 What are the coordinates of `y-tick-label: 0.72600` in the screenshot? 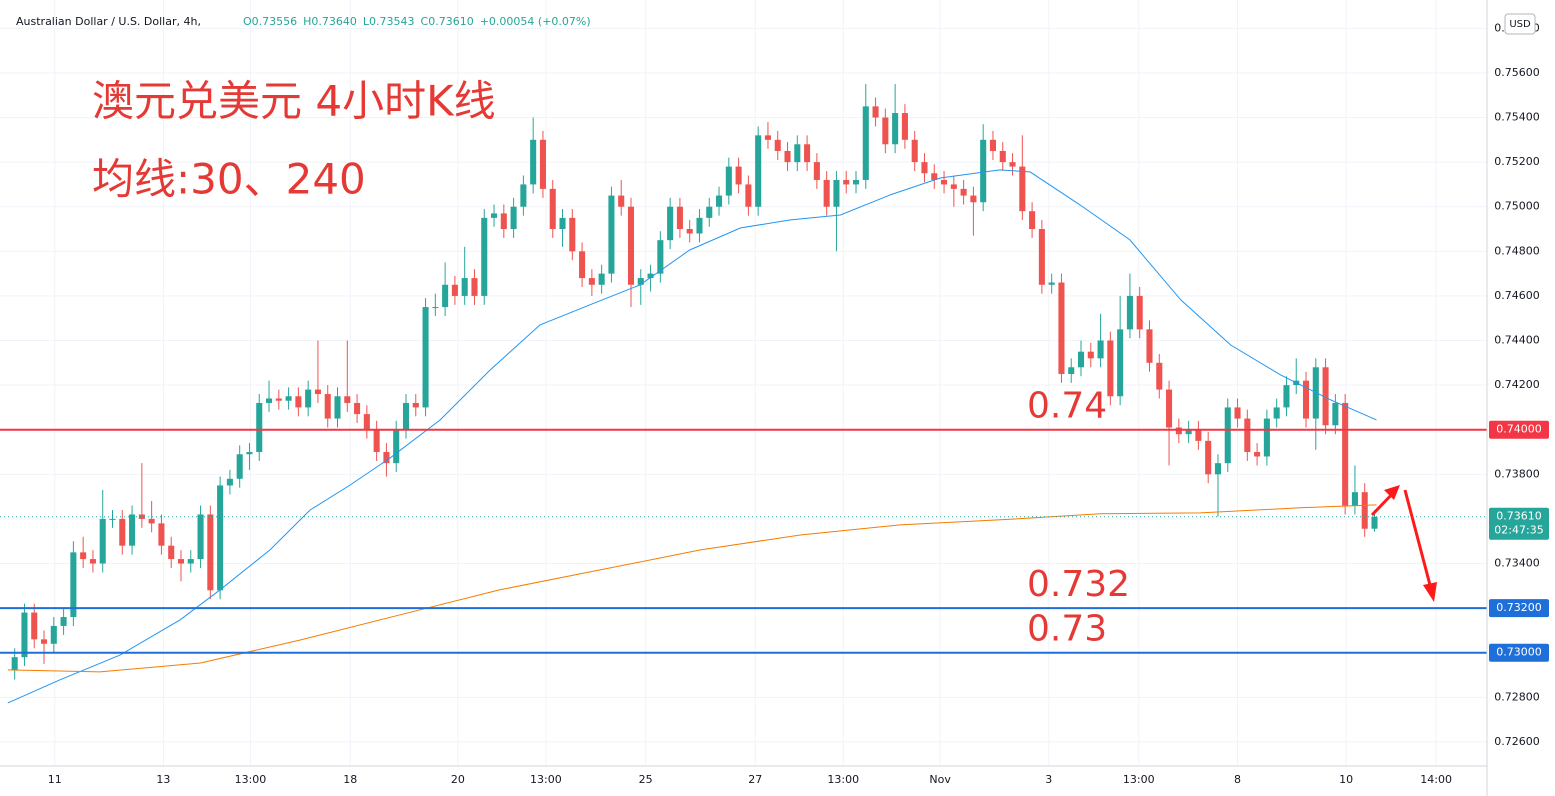 It's located at (1517, 741).